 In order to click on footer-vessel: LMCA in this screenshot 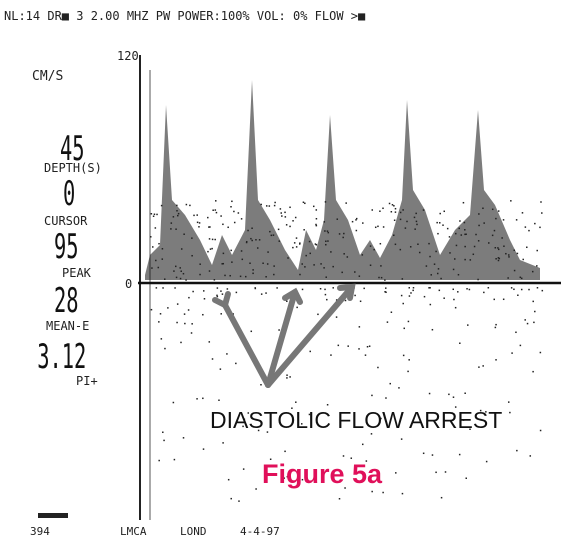, I will do `click(133, 531)`.